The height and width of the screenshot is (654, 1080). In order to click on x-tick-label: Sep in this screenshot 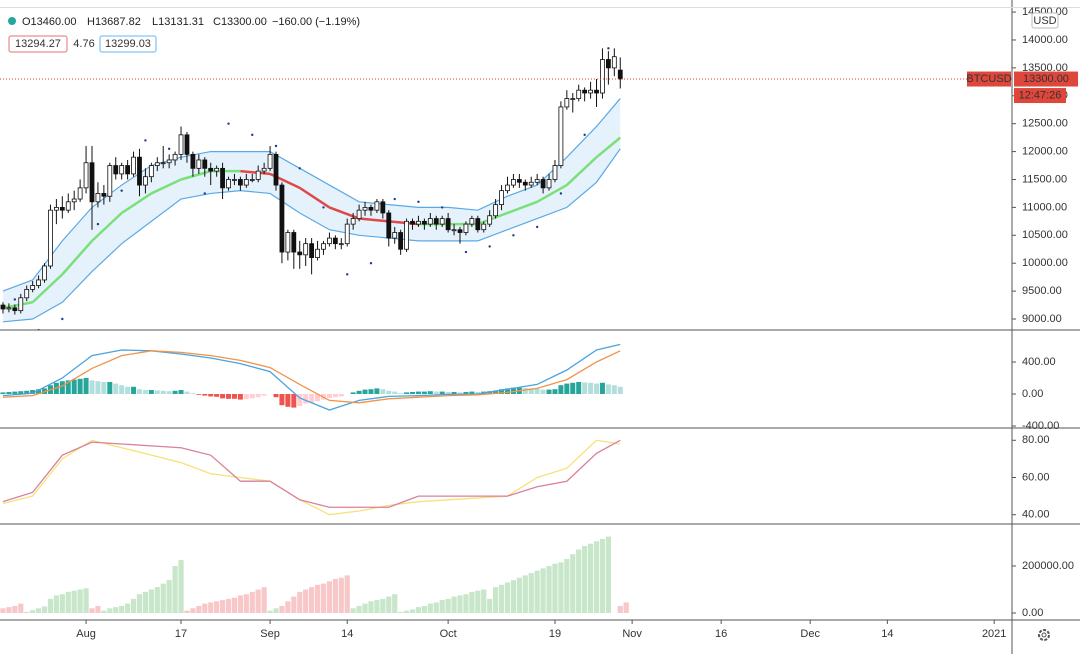, I will do `click(270, 634)`.